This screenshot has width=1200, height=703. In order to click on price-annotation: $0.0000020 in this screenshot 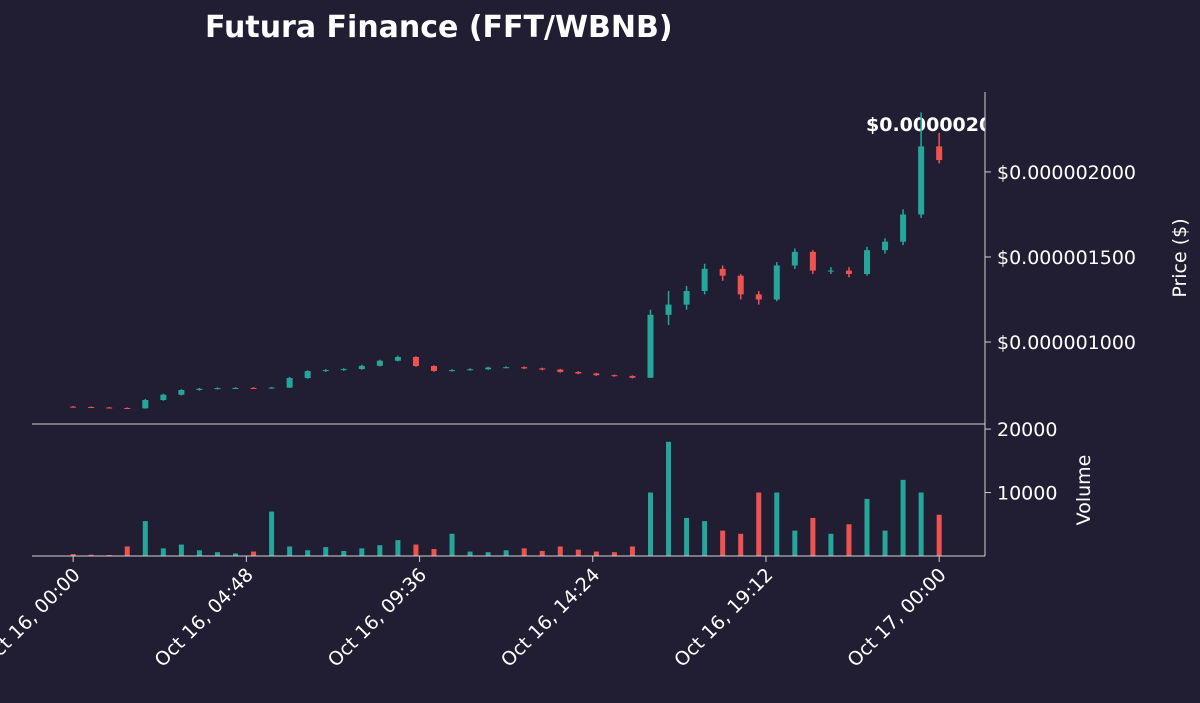, I will do `click(929, 125)`.